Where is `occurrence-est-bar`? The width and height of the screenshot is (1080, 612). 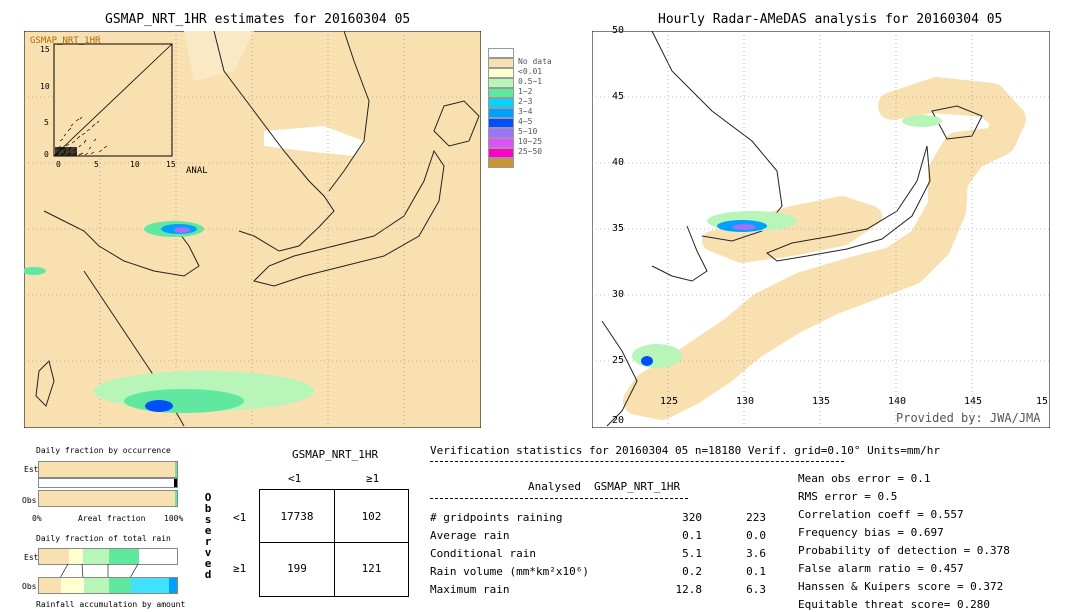 occurrence-est-bar is located at coordinates (108, 469).